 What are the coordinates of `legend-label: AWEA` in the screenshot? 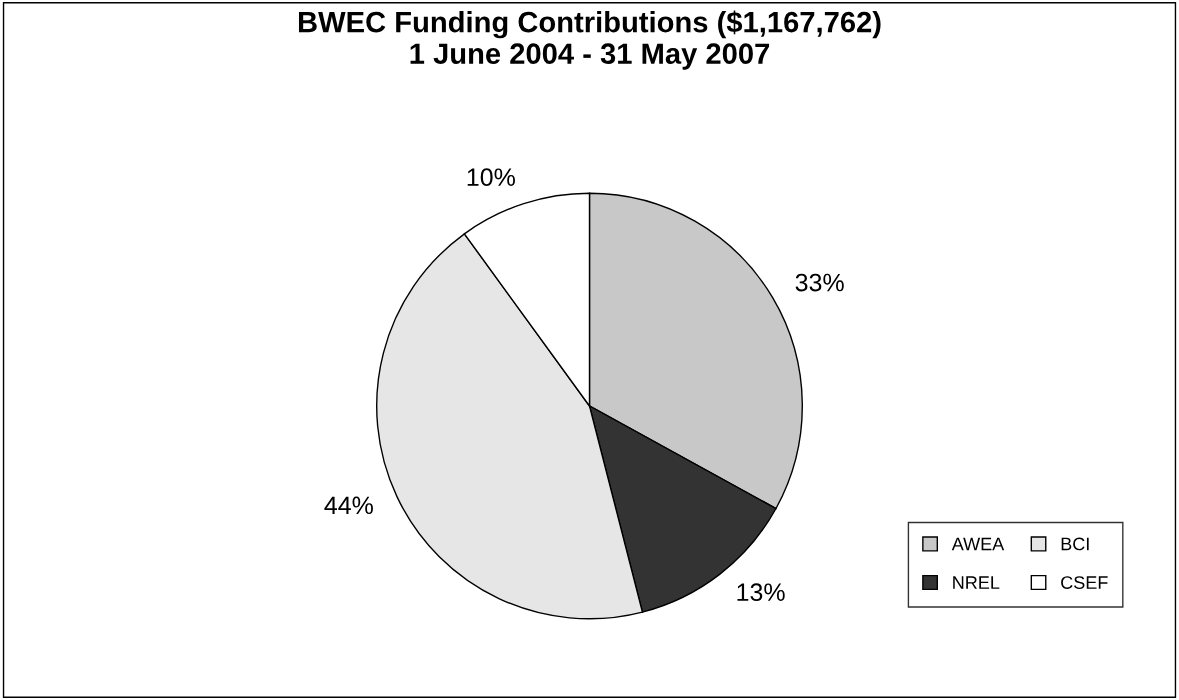 It's located at (978, 544).